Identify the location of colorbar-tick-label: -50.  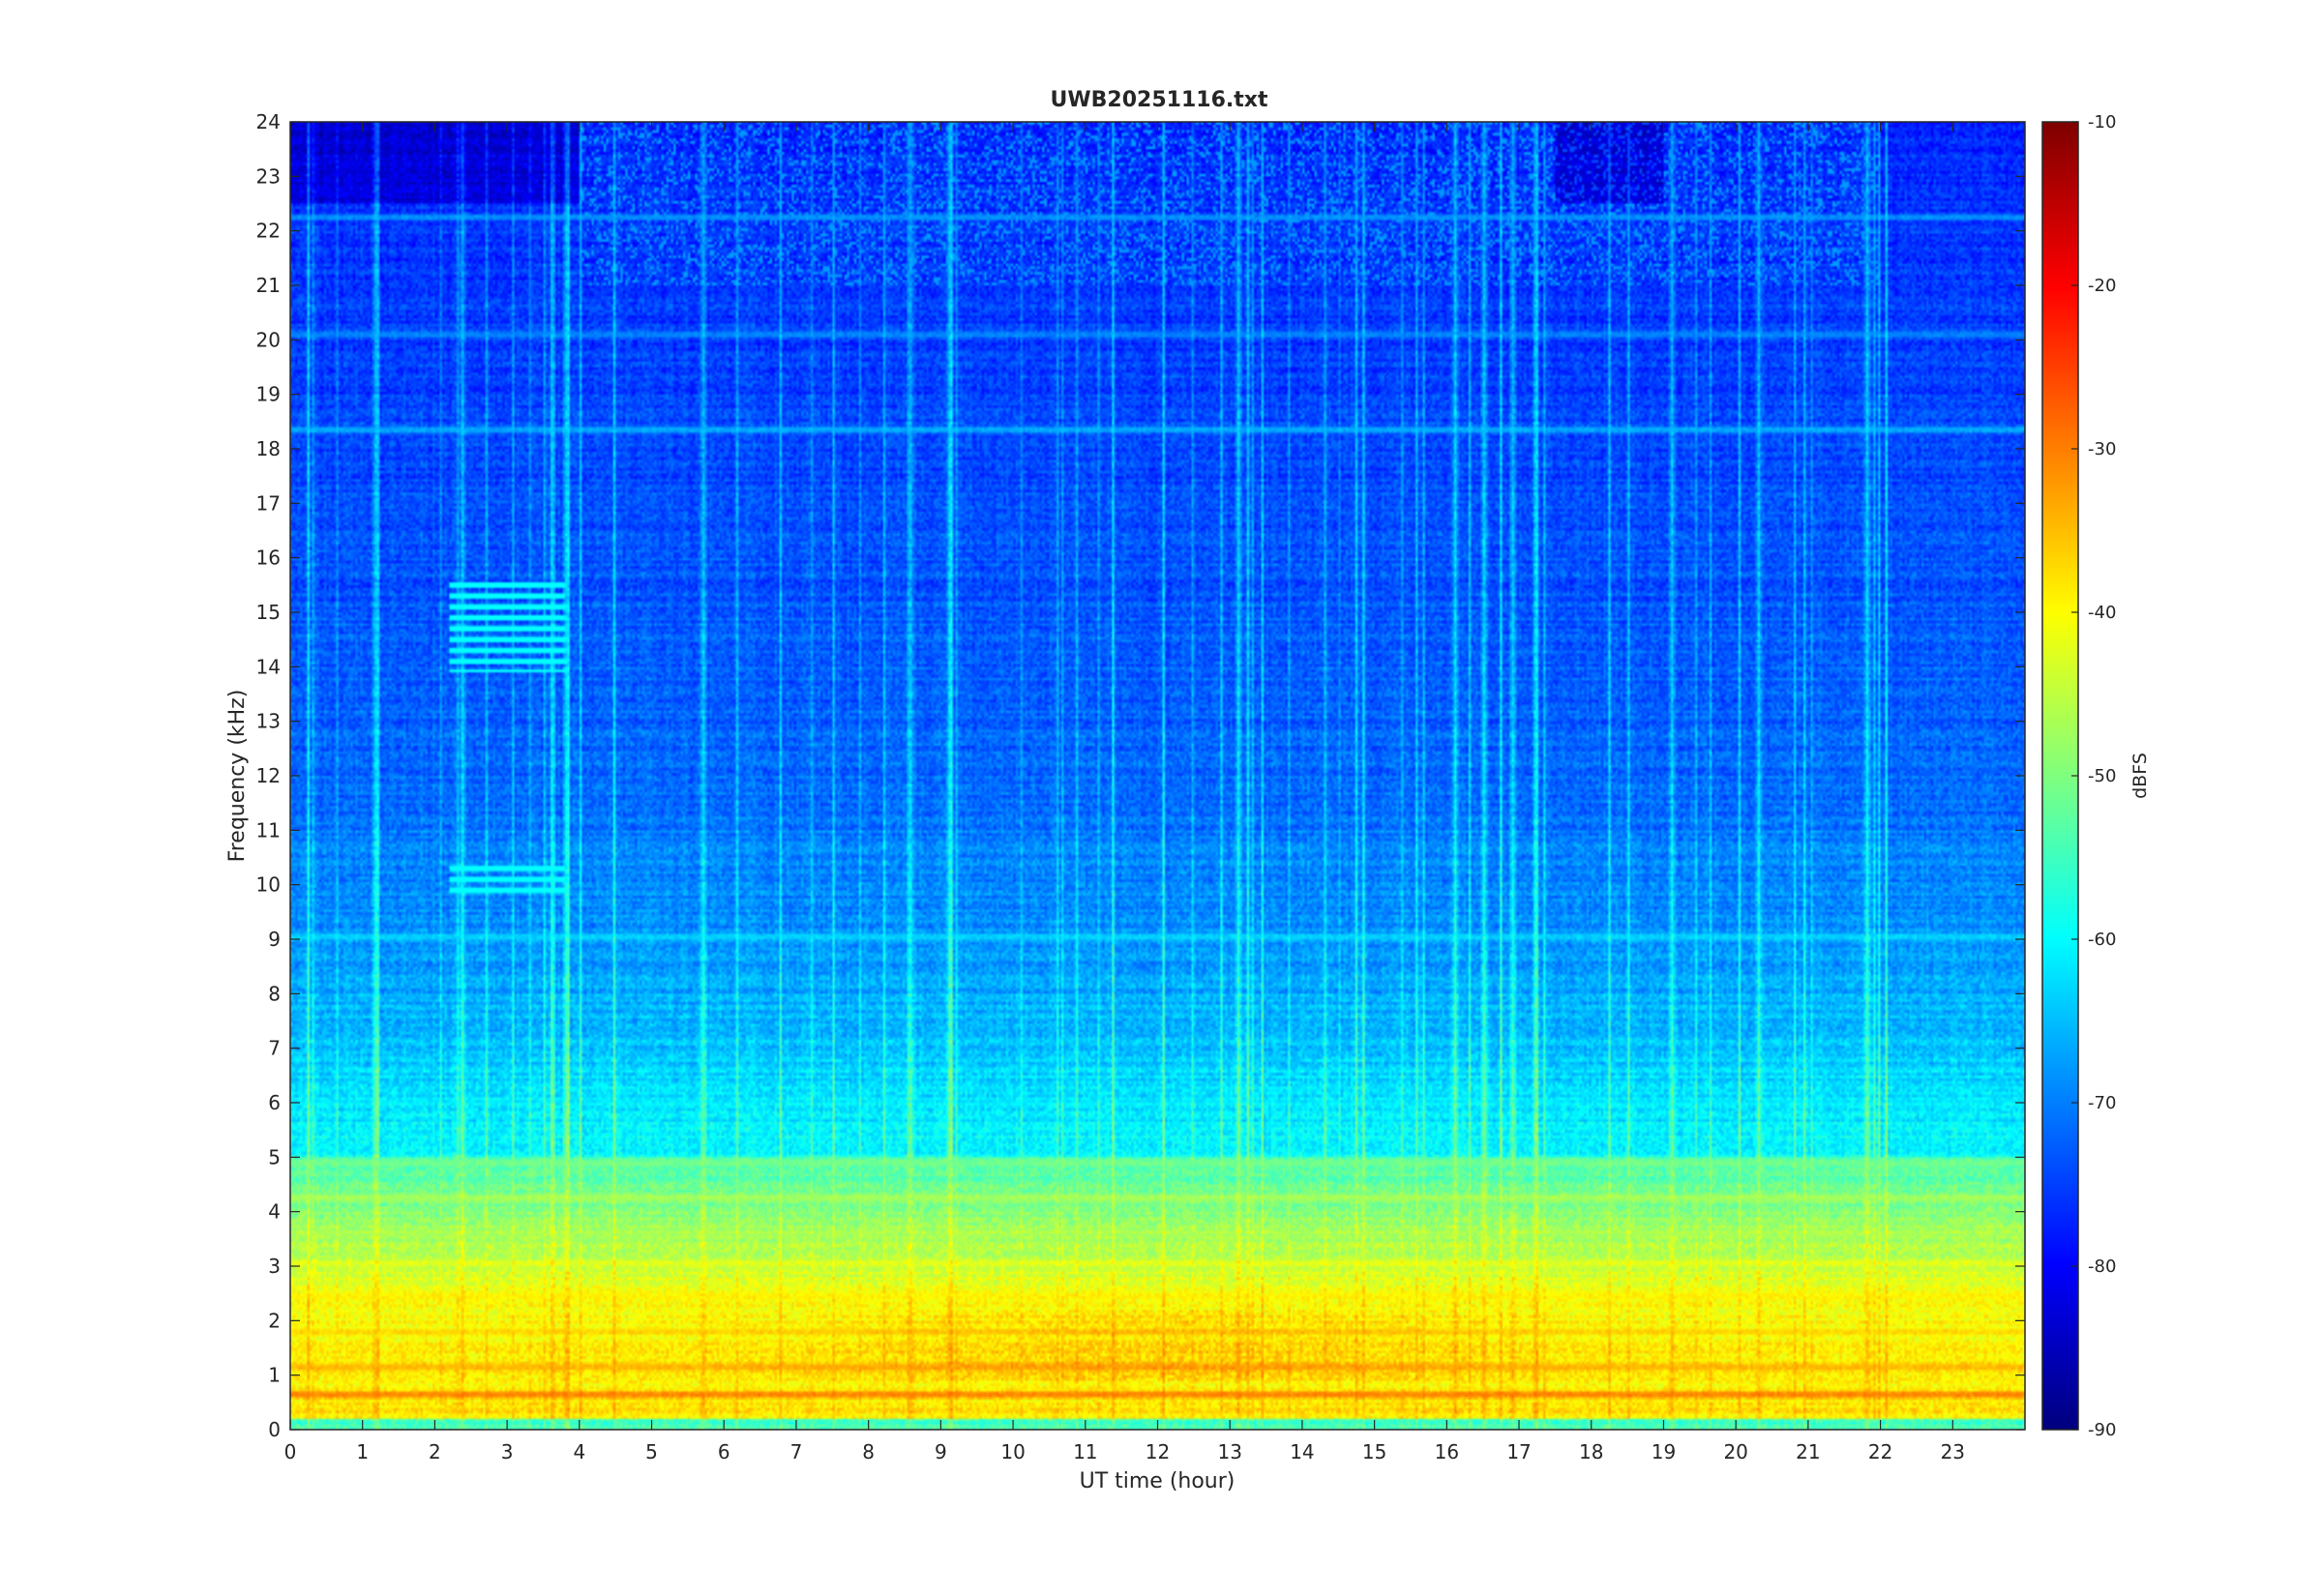
(2102, 776).